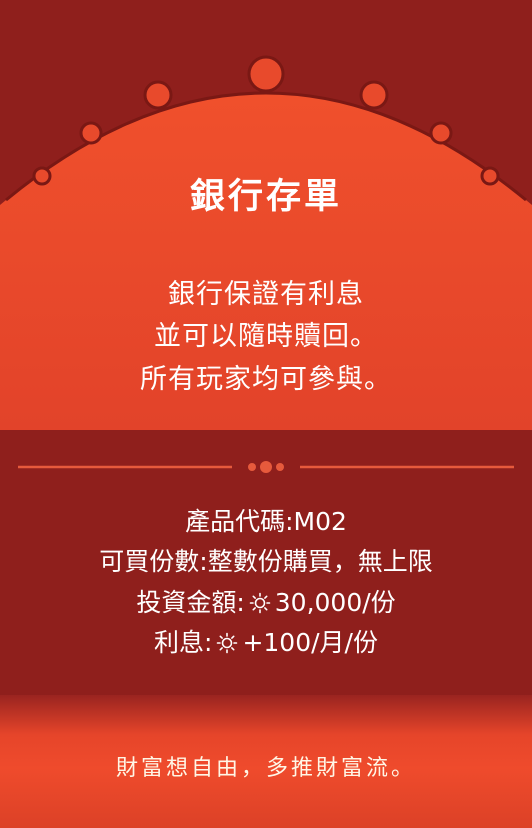  Describe the element at coordinates (265, 197) in the screenshot. I see `card-title: 銀行存單` at that location.